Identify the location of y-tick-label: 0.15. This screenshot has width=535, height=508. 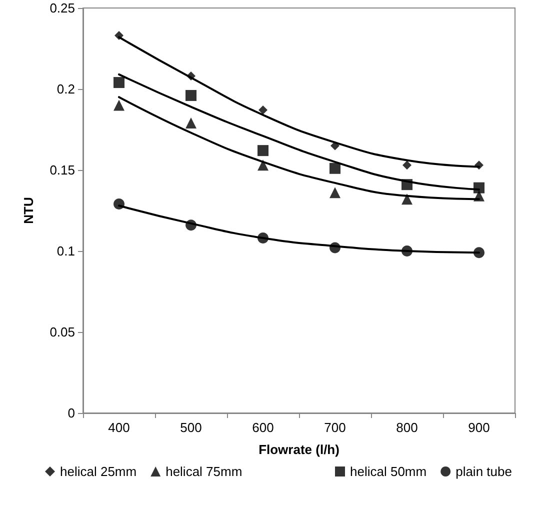
(62, 170).